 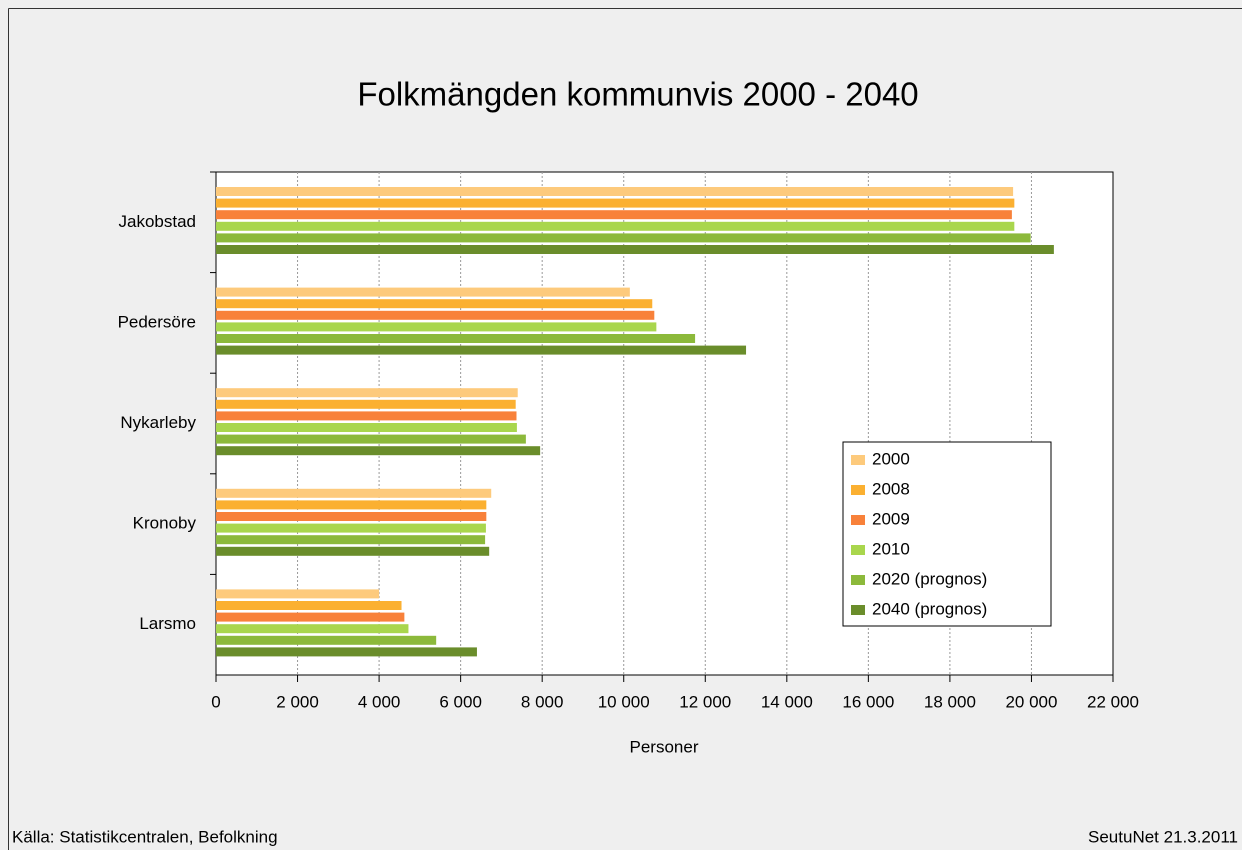 I want to click on source: Källa: Statistikcentralen, Befolkning, so click(x=145, y=836).